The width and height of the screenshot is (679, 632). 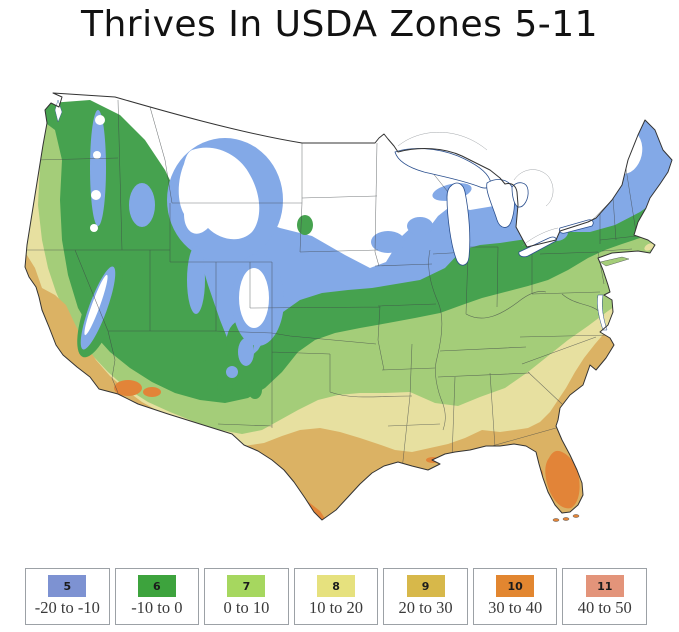 What do you see at coordinates (157, 608) in the screenshot?
I see `zone-temperature-range: -10 to 0` at bounding box center [157, 608].